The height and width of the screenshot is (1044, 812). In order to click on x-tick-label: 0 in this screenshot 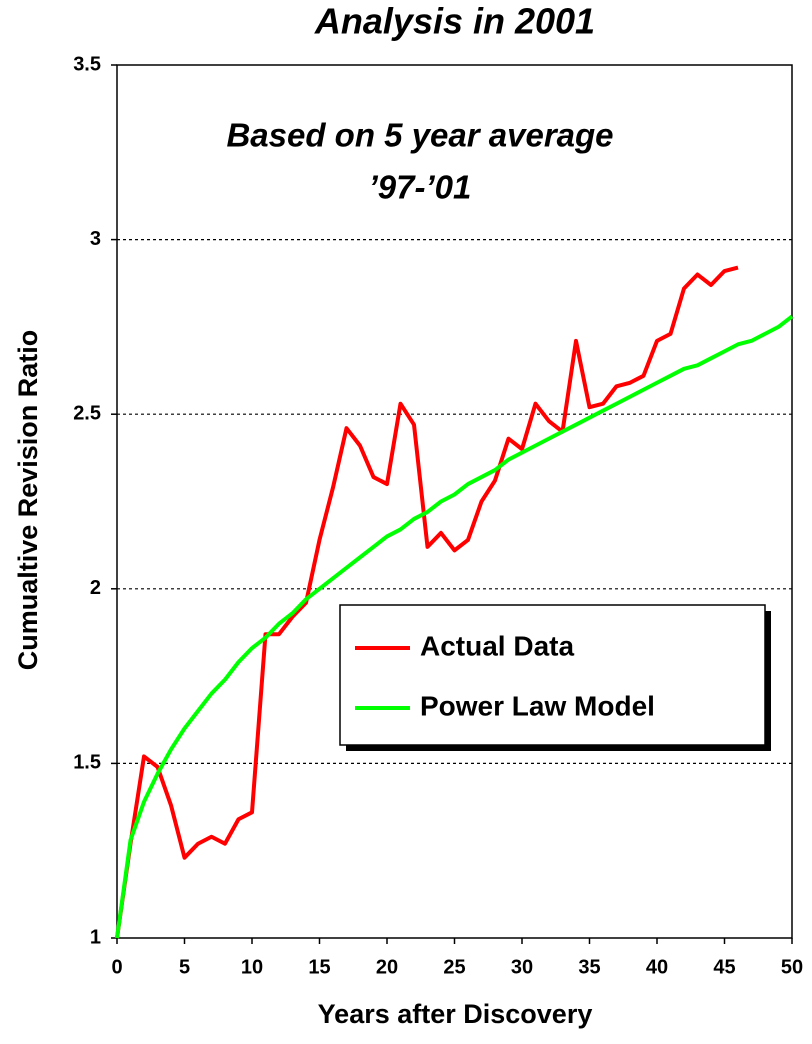, I will do `click(116, 967)`.